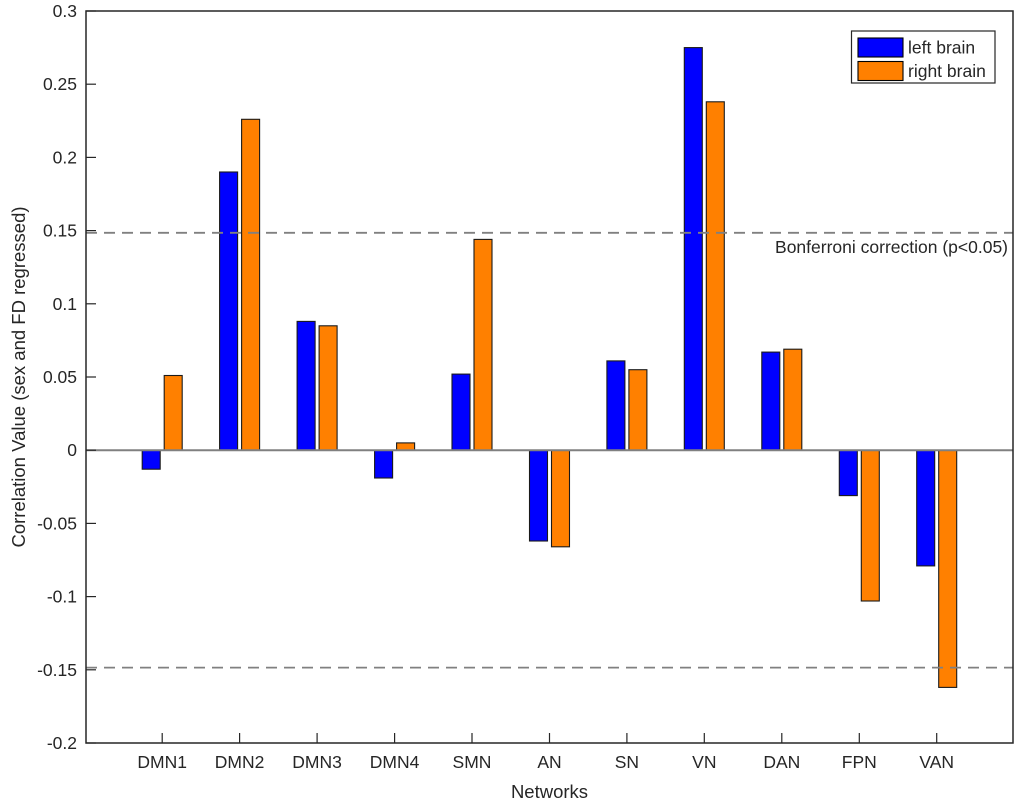 Image resolution: width=1020 pixels, height=806 pixels. I want to click on x-tick-label-FPN: FPN, so click(859, 762).